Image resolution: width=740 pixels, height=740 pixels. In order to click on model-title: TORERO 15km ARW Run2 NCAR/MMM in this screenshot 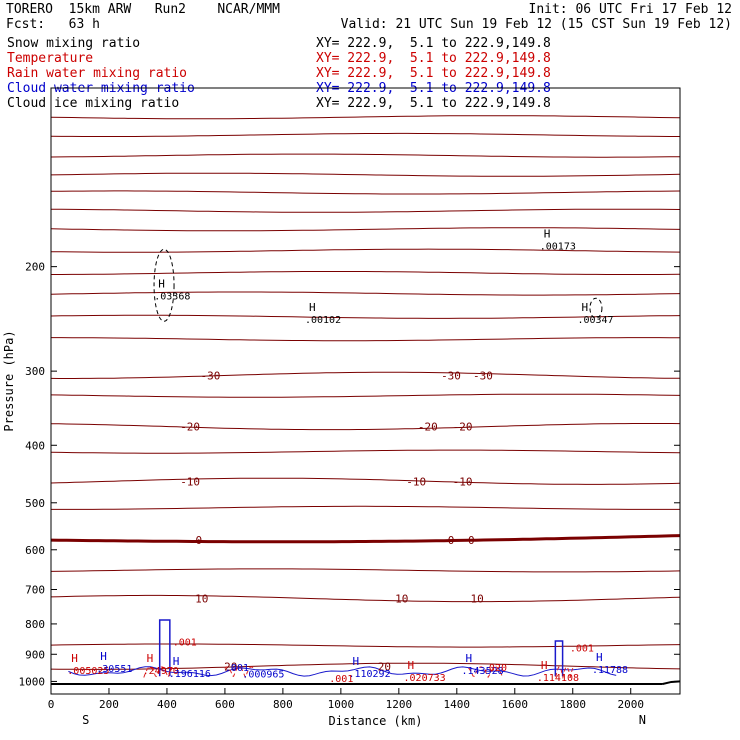, I will do `click(143, 9)`.